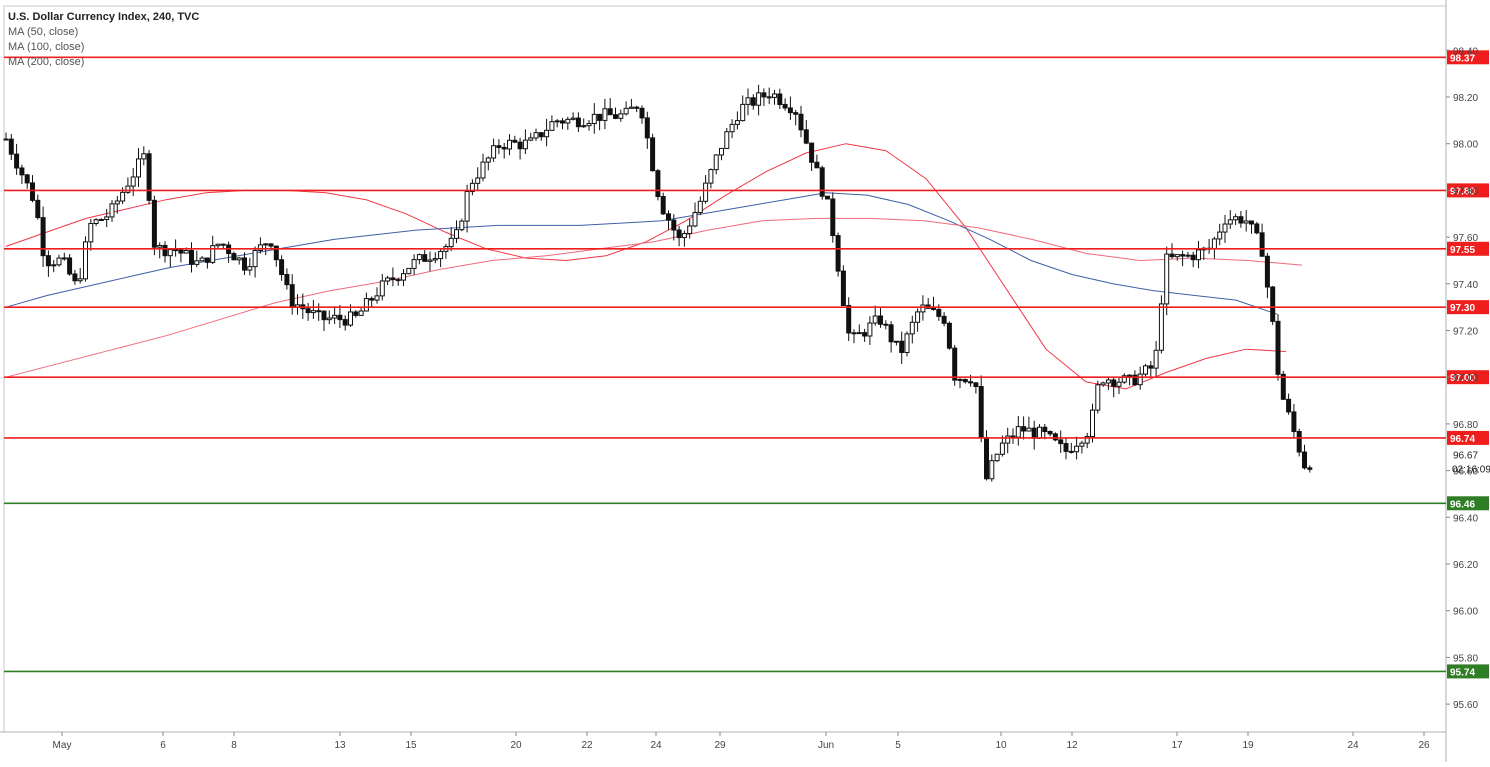  What do you see at coordinates (516, 745) in the screenshot?
I see `x-tick-label: 20` at bounding box center [516, 745].